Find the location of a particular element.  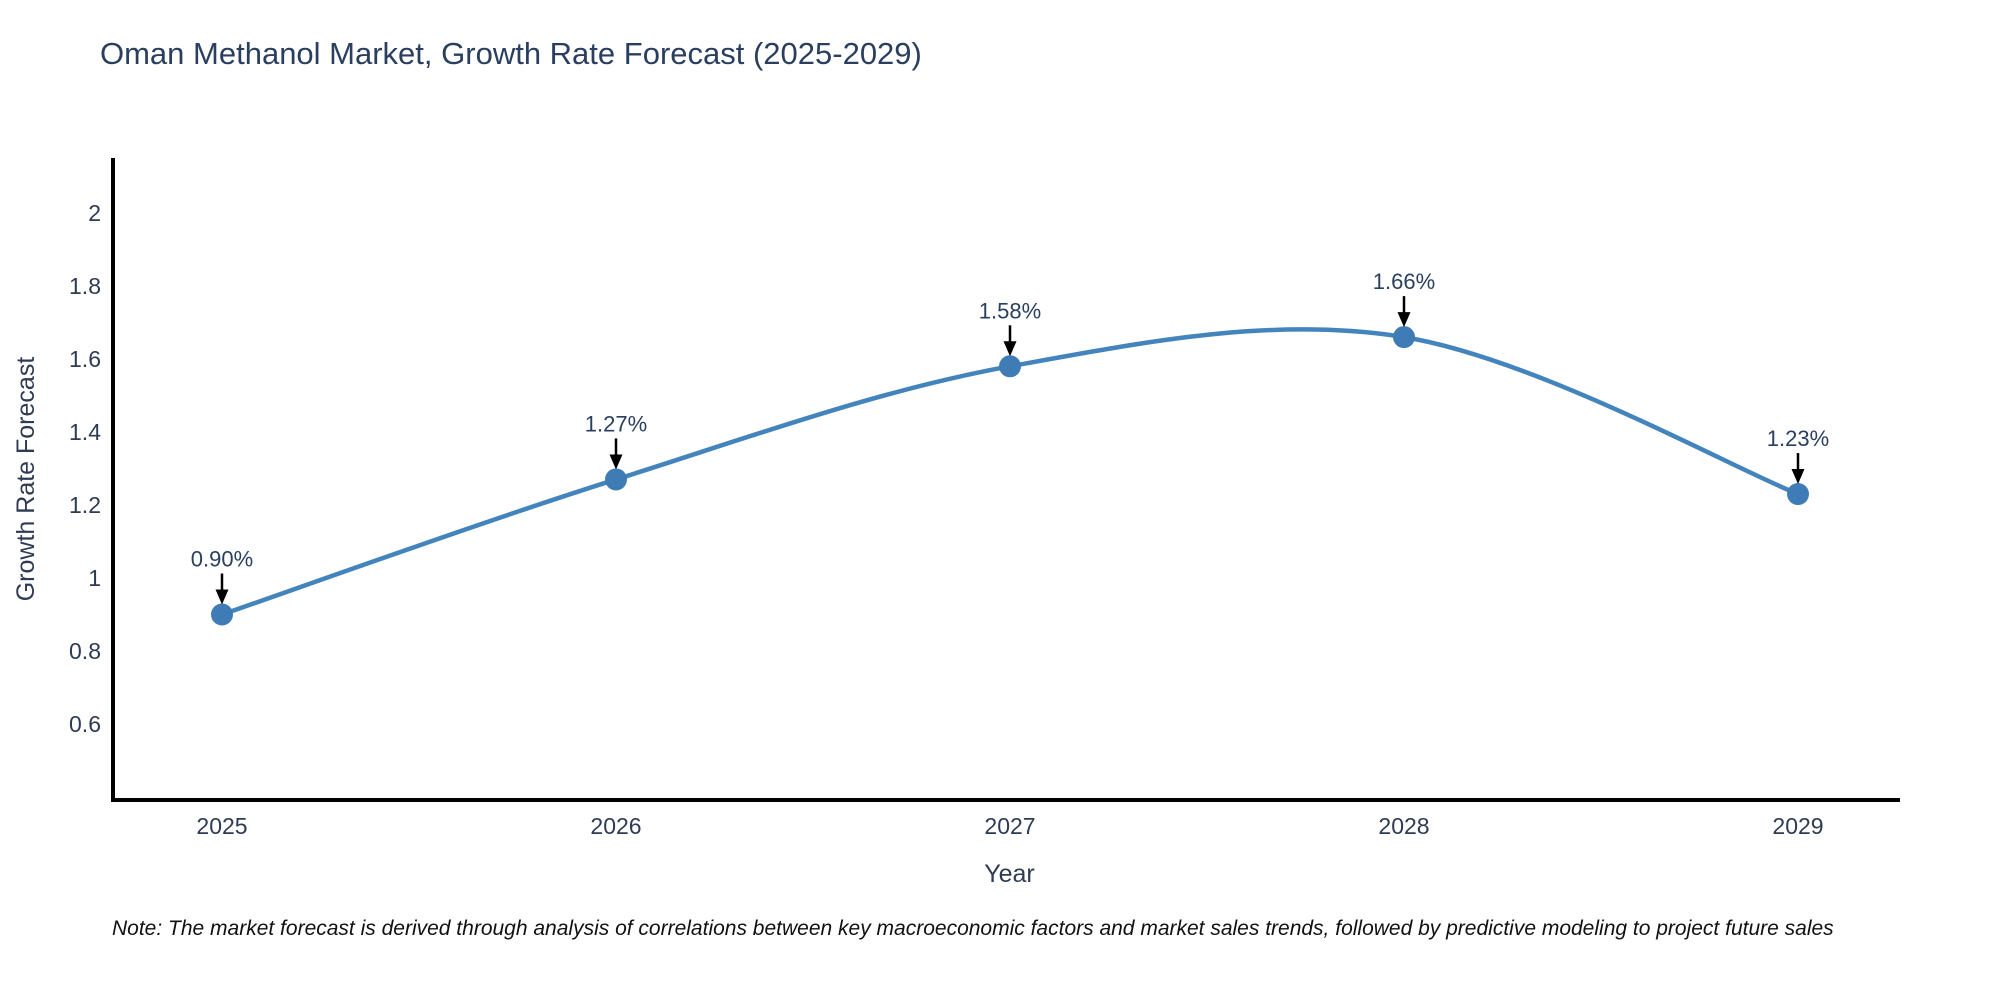

x-tick-label: 2028 is located at coordinates (1403, 826).